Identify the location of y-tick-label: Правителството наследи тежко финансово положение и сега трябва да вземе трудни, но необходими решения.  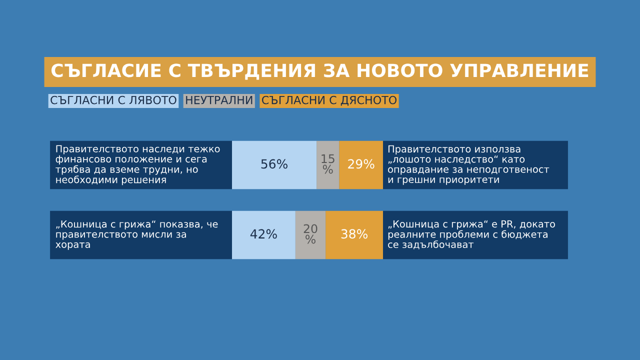
(138, 165).